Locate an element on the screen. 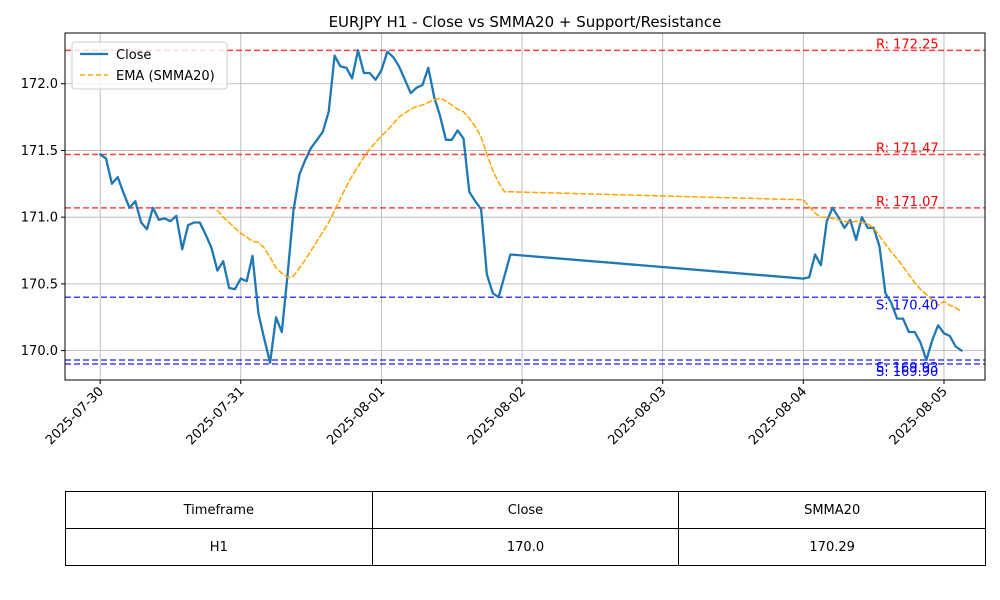 This screenshot has width=1000, height=600. x-tick-label: 2025-08-02 is located at coordinates (497, 416).